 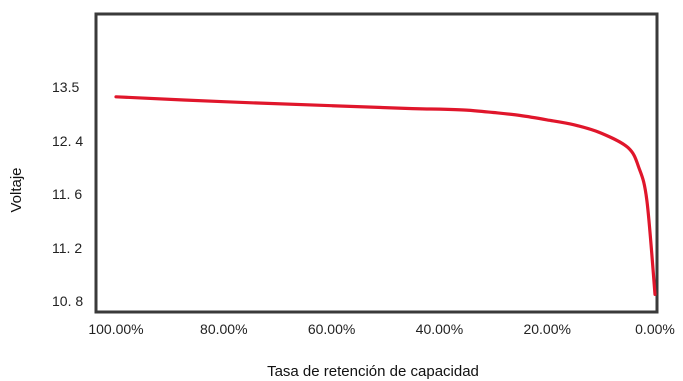 What do you see at coordinates (67, 141) in the screenshot?
I see `y-tick-label: 12. 4` at bounding box center [67, 141].